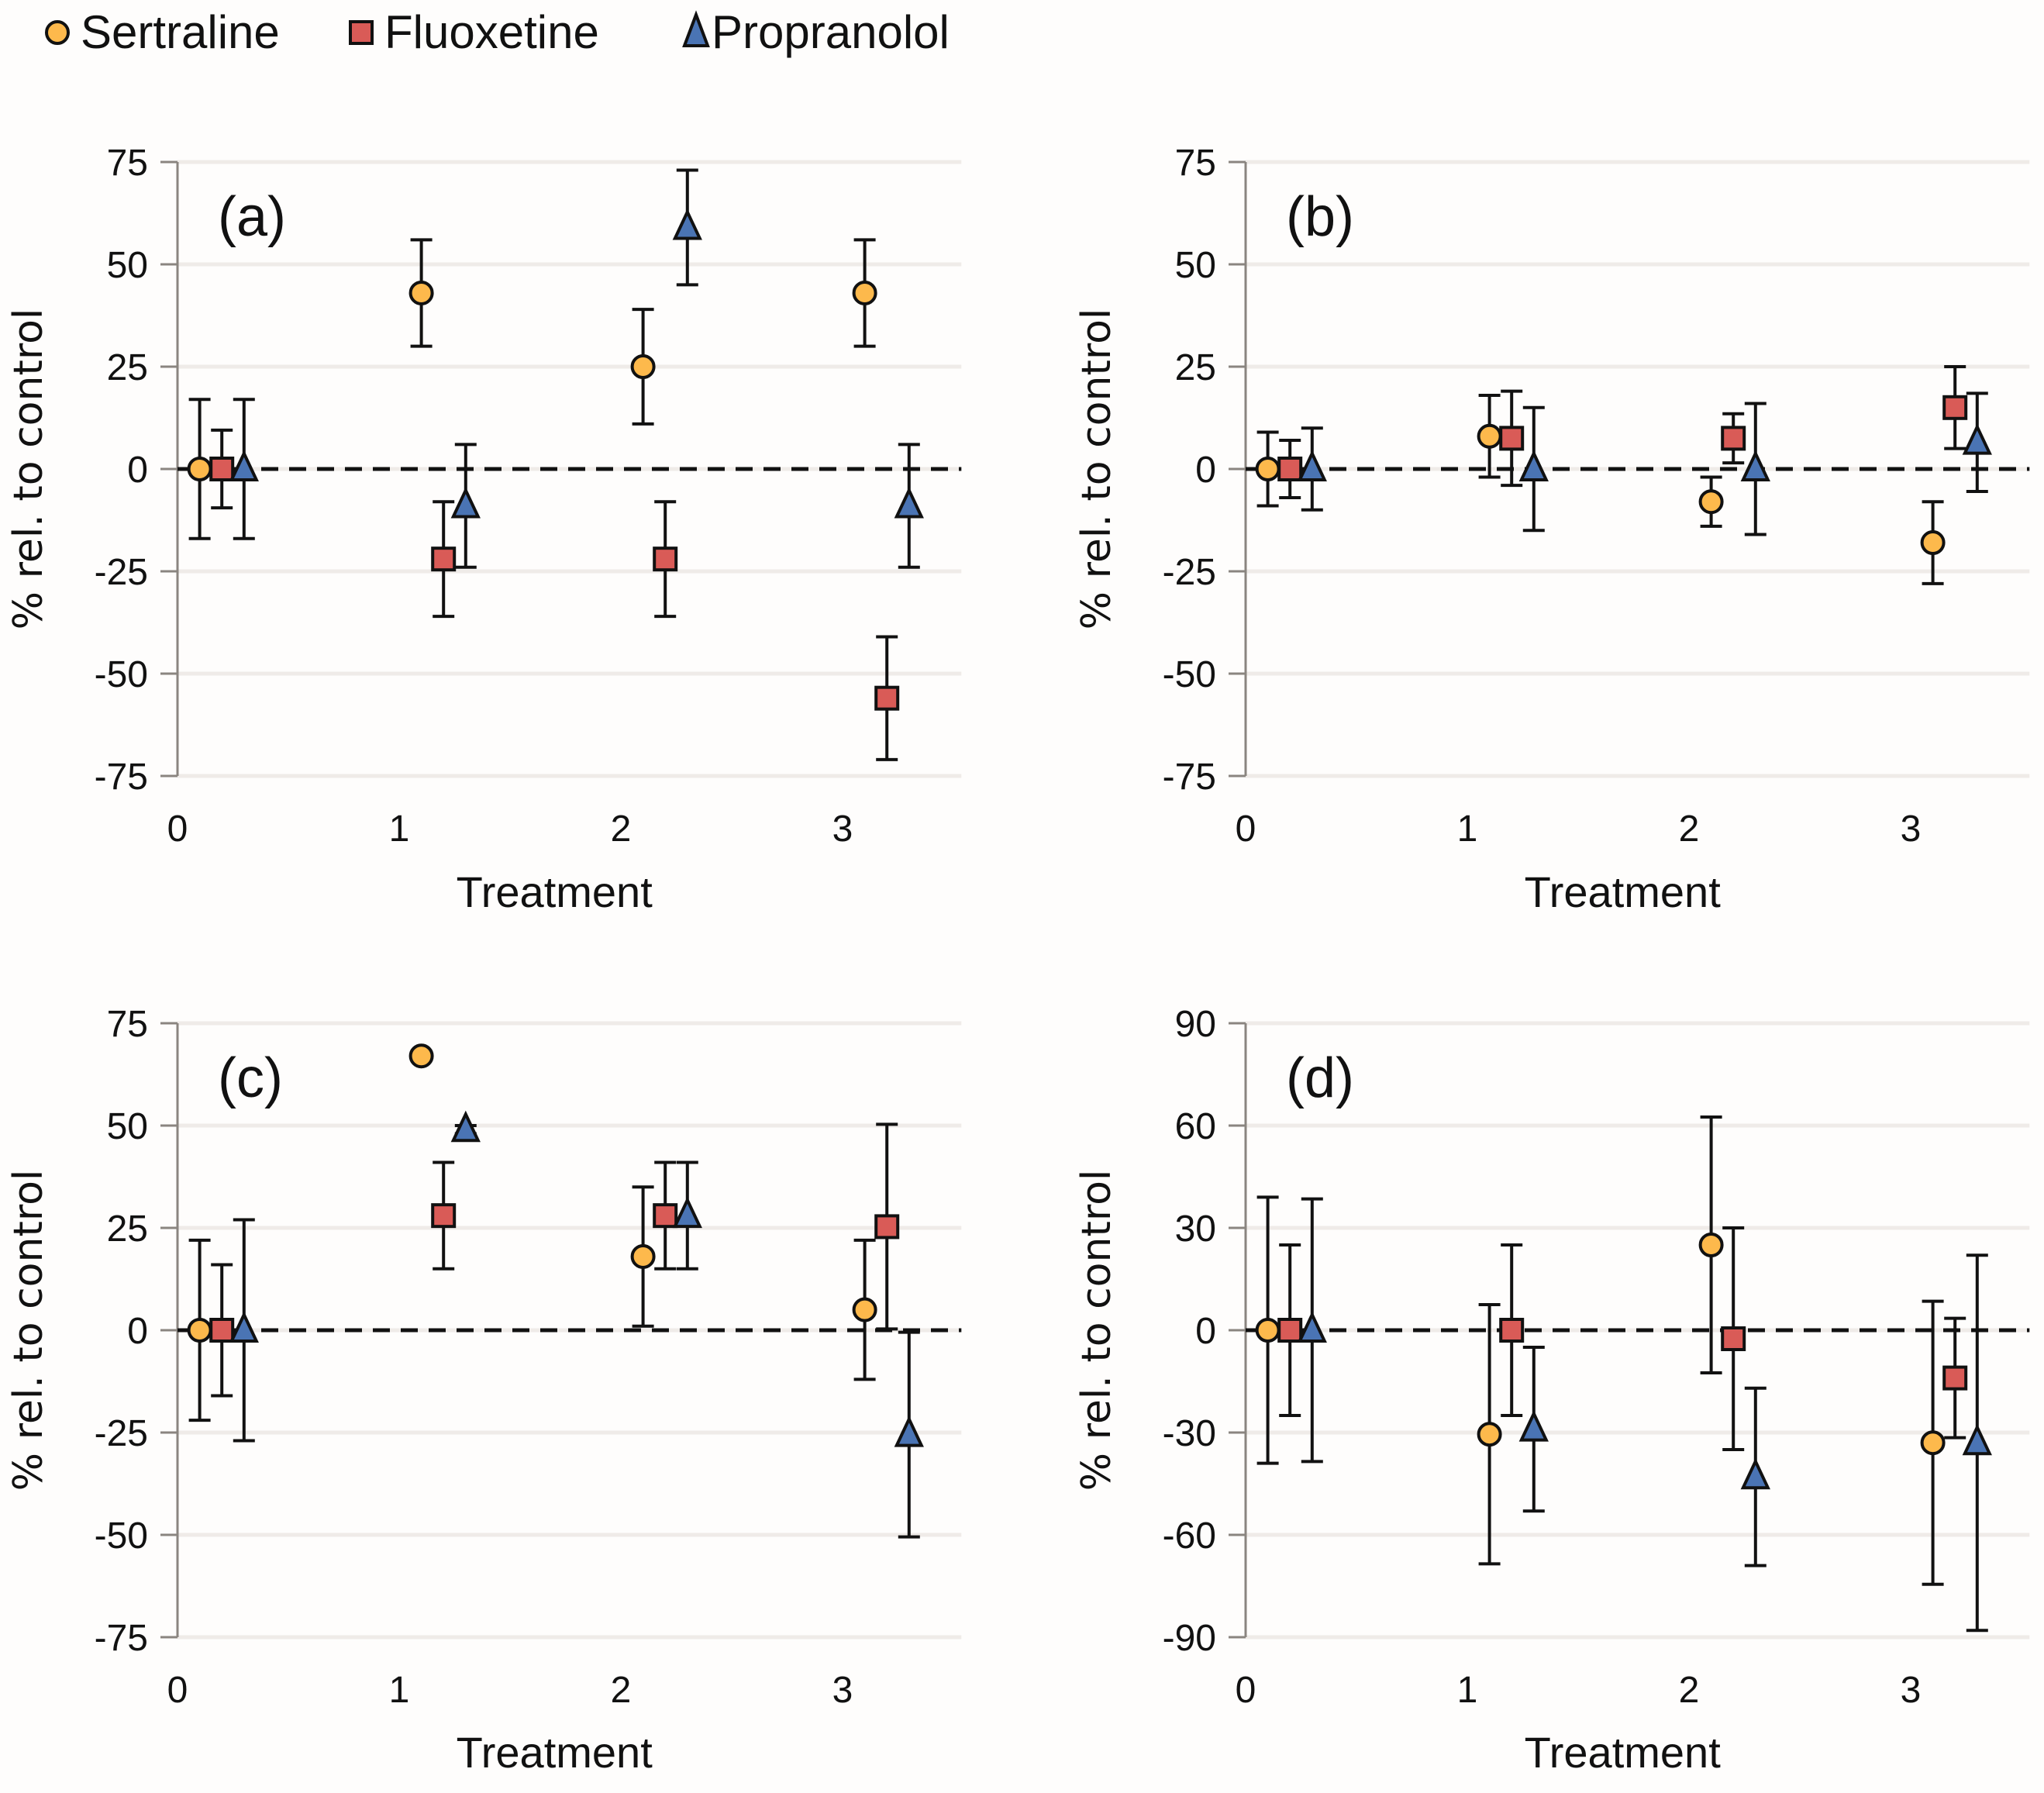 The image size is (2044, 1793). What do you see at coordinates (1195, 1126) in the screenshot?
I see `y-tick-label: 60` at bounding box center [1195, 1126].